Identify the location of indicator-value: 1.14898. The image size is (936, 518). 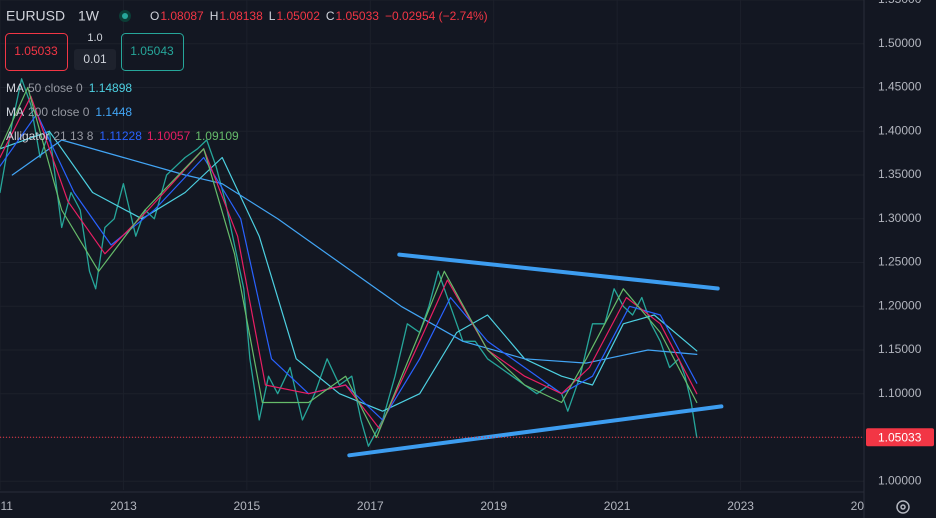
(111, 88).